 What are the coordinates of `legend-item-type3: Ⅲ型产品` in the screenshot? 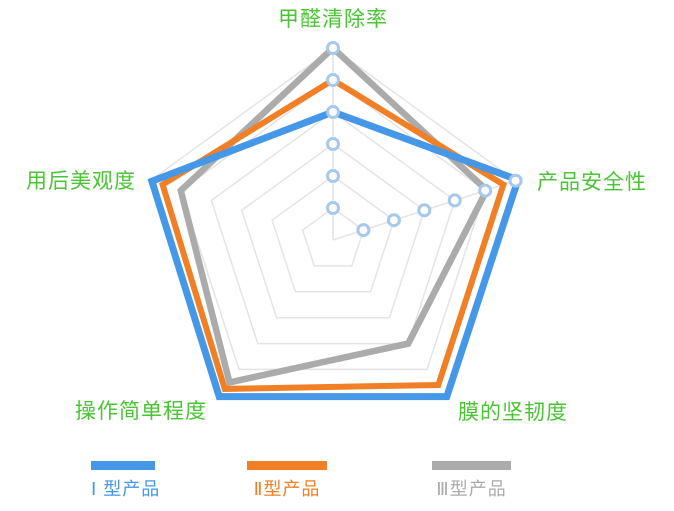 It's located at (471, 481).